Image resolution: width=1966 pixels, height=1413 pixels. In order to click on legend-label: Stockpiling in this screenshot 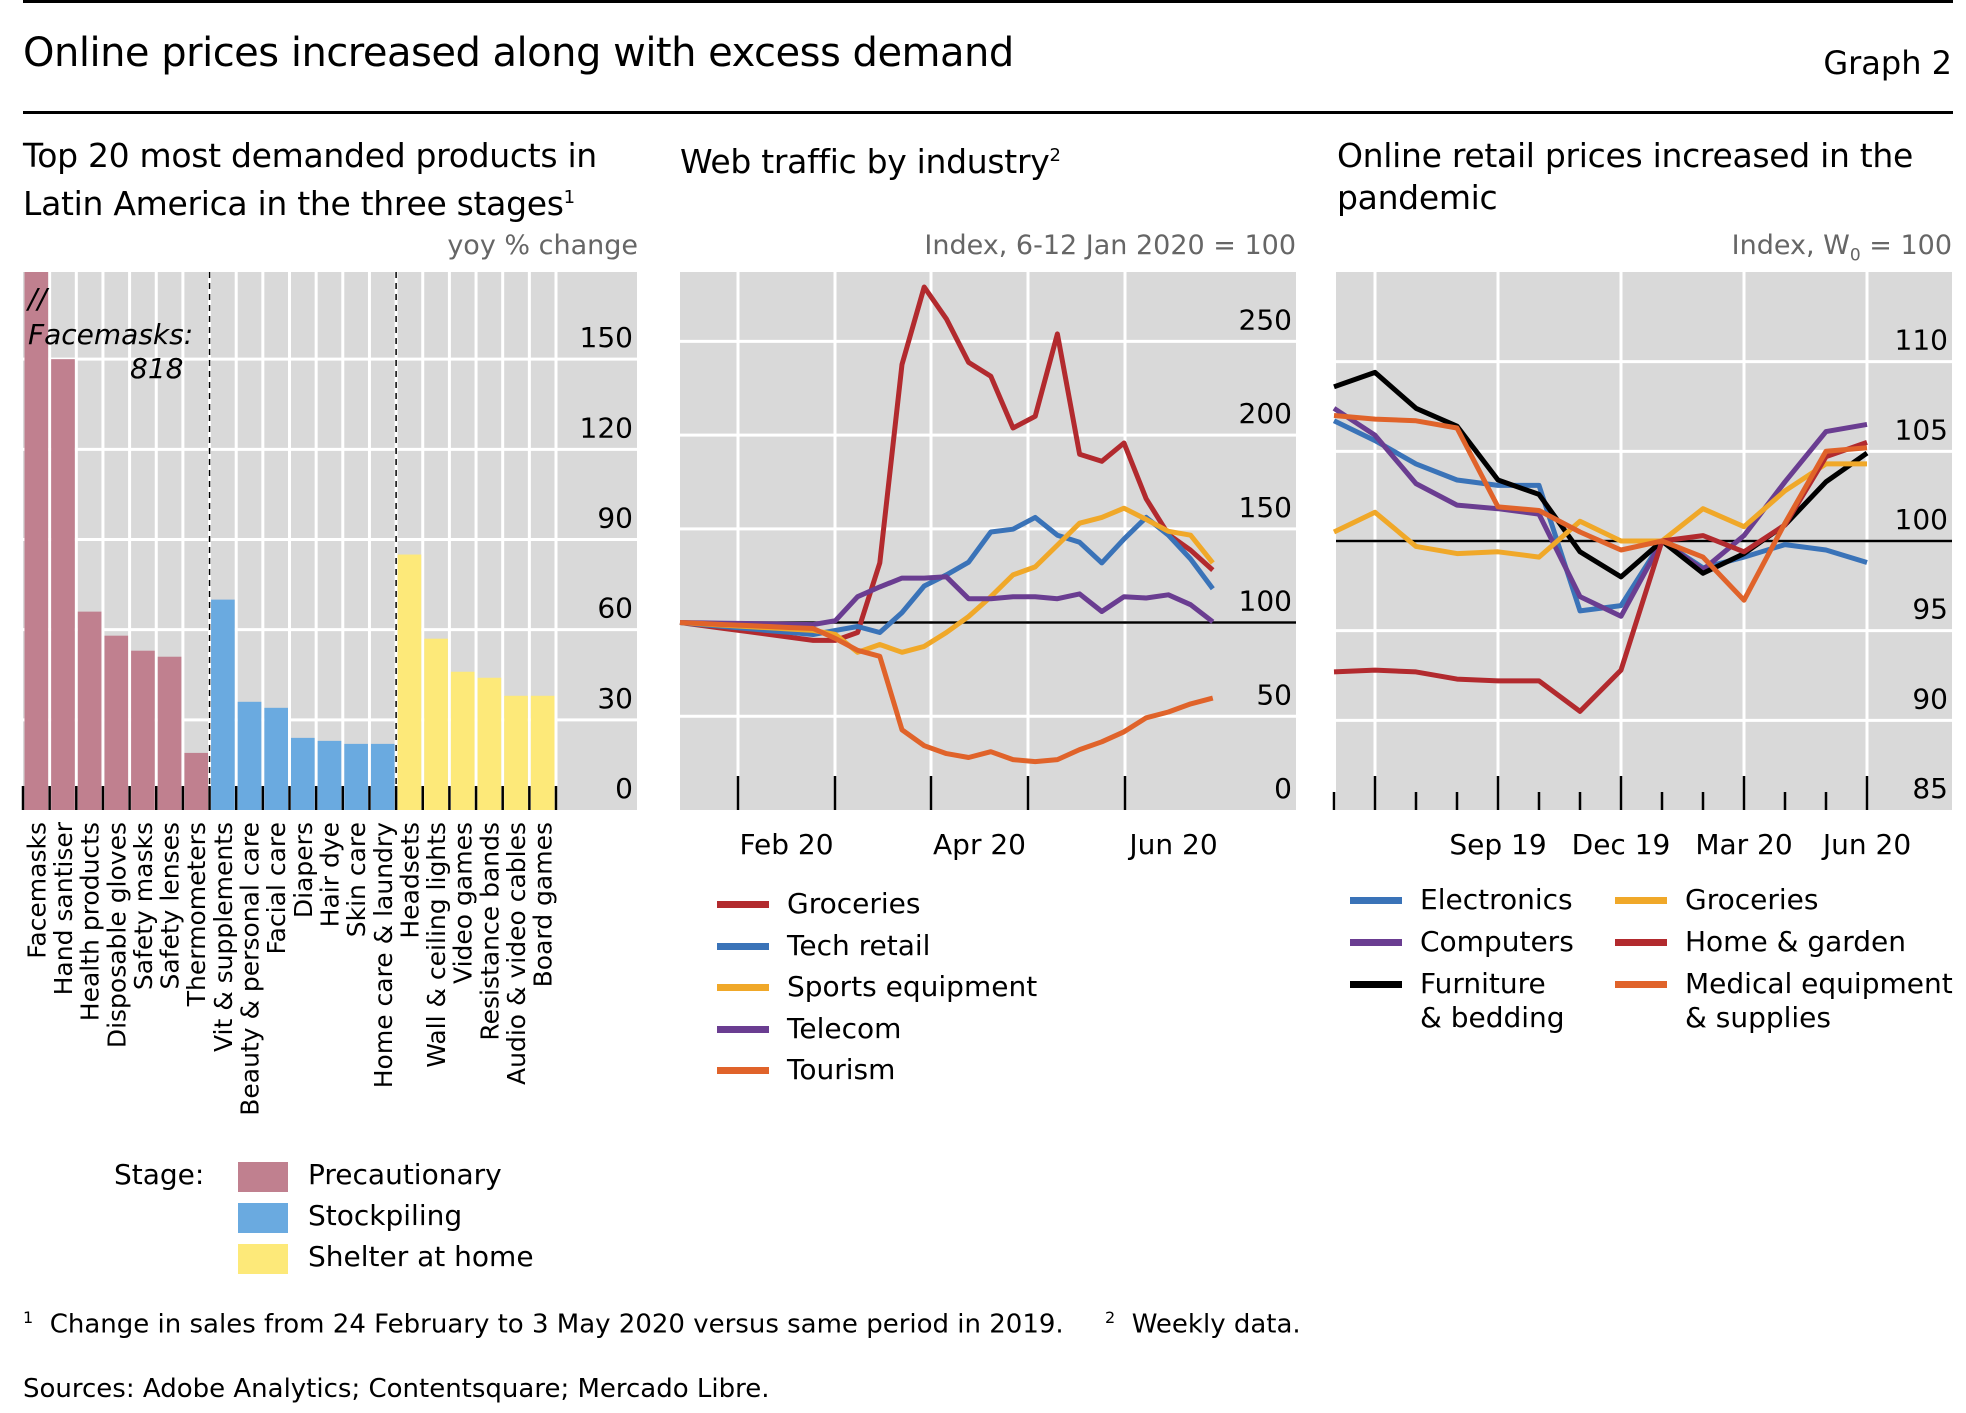, I will do `click(385, 1215)`.